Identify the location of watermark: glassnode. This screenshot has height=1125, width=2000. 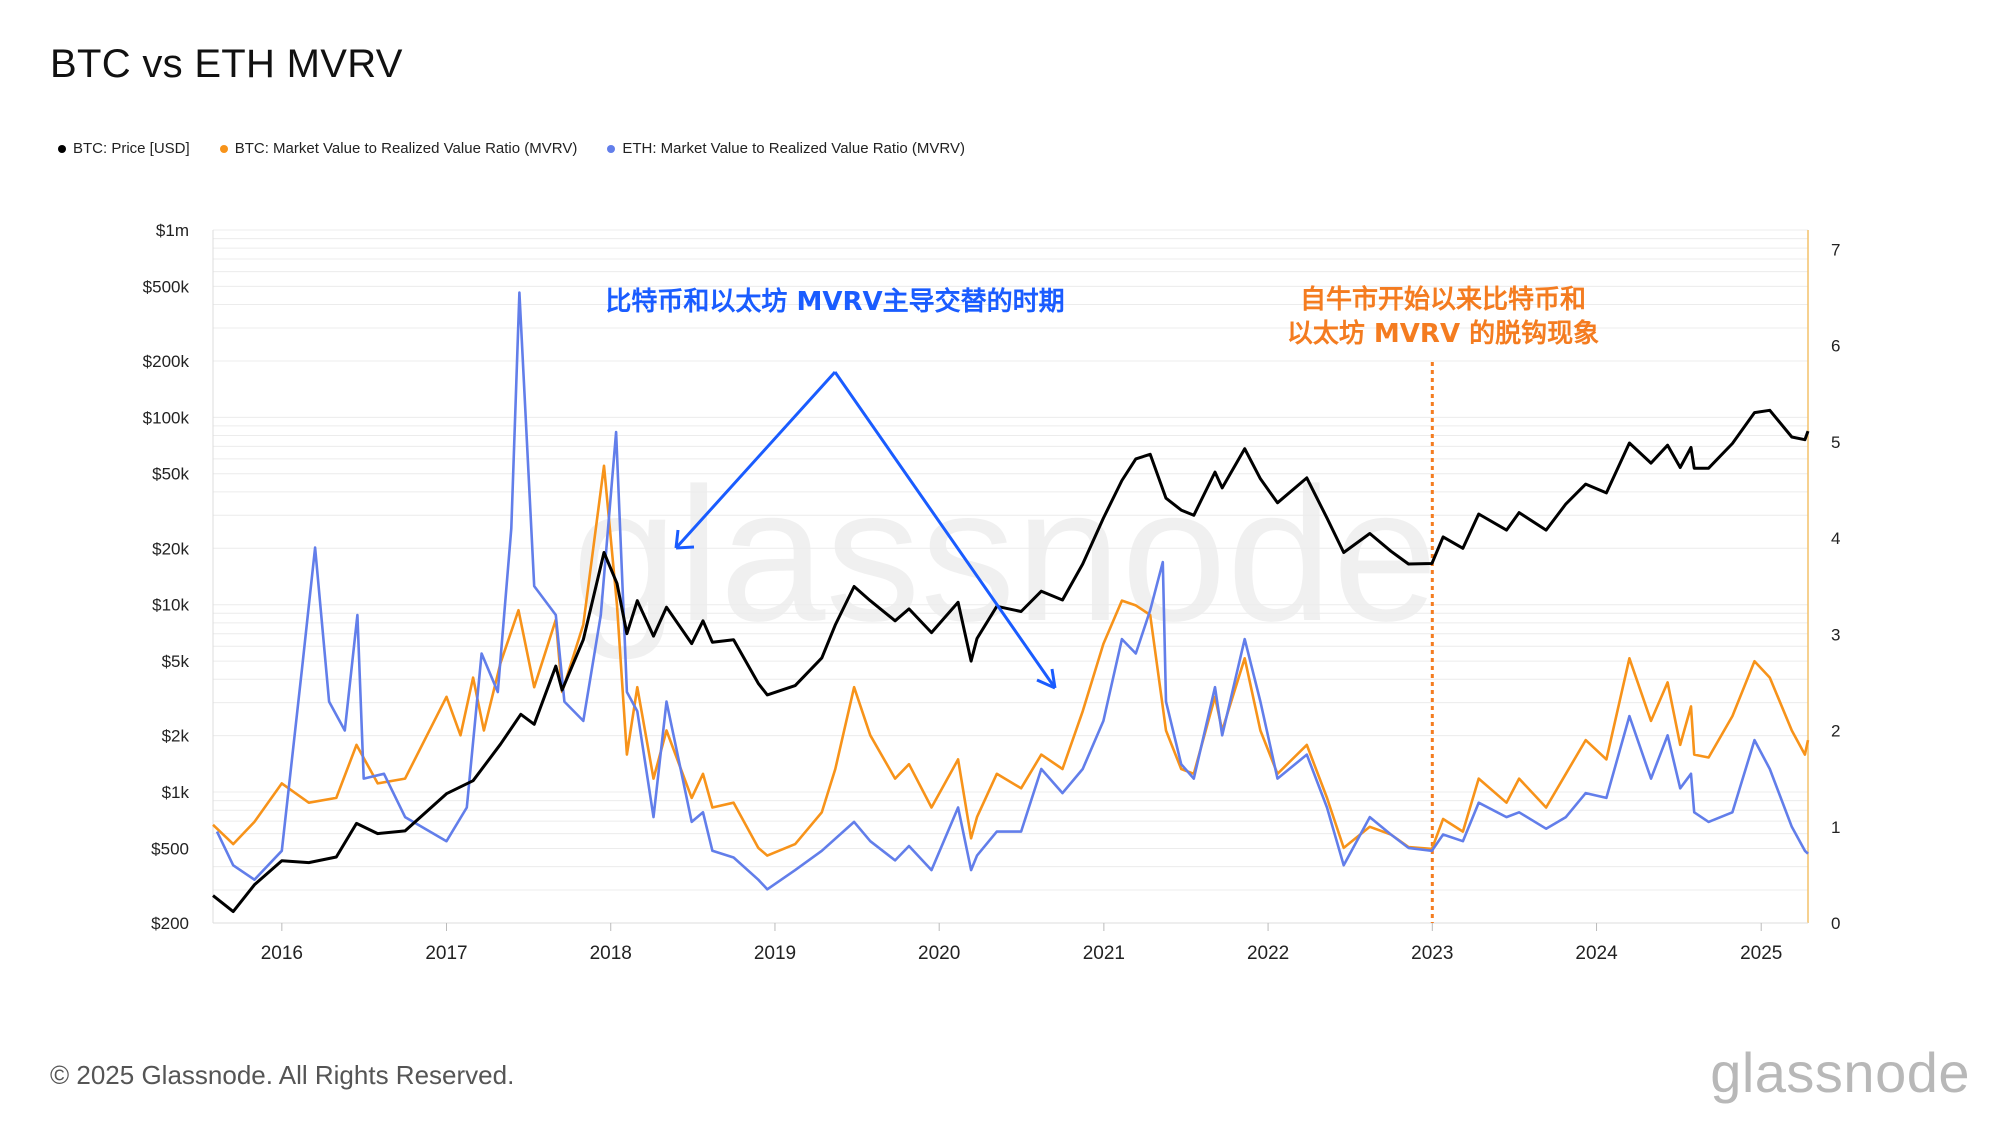
(1005, 555).